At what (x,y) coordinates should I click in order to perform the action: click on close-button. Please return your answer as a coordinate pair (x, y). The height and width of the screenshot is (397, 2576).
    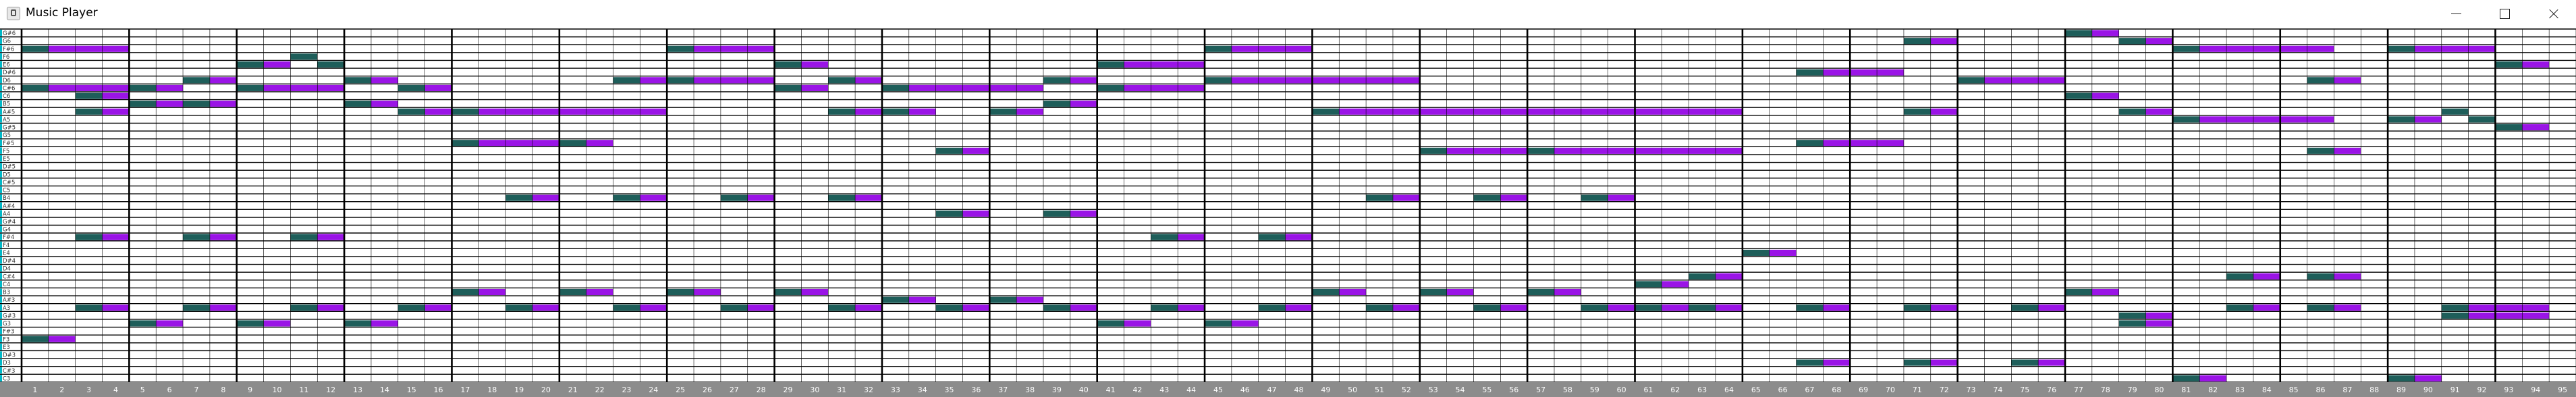
    Looking at the image, I should click on (2552, 13).